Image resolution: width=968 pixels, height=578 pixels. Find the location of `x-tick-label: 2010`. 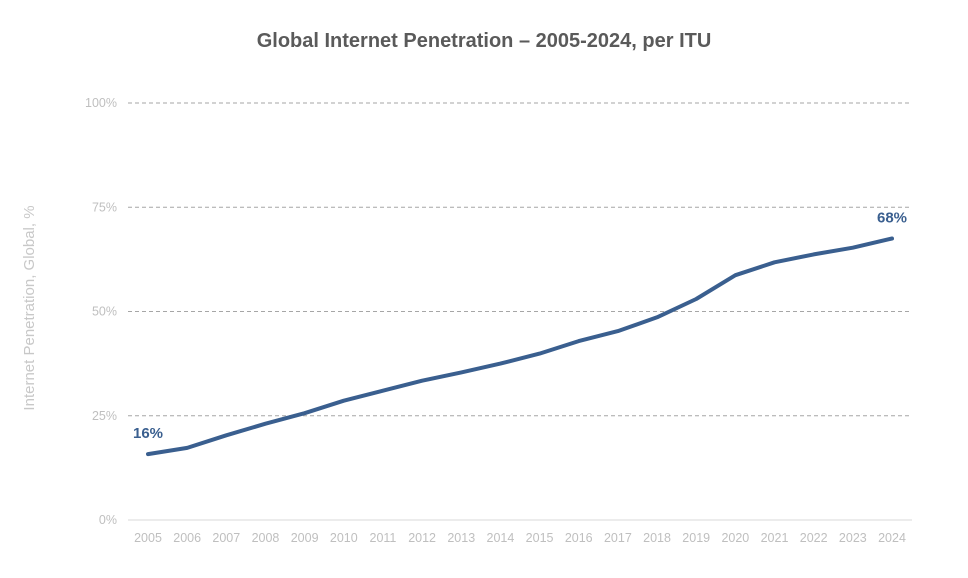

x-tick-label: 2010 is located at coordinates (344, 538).